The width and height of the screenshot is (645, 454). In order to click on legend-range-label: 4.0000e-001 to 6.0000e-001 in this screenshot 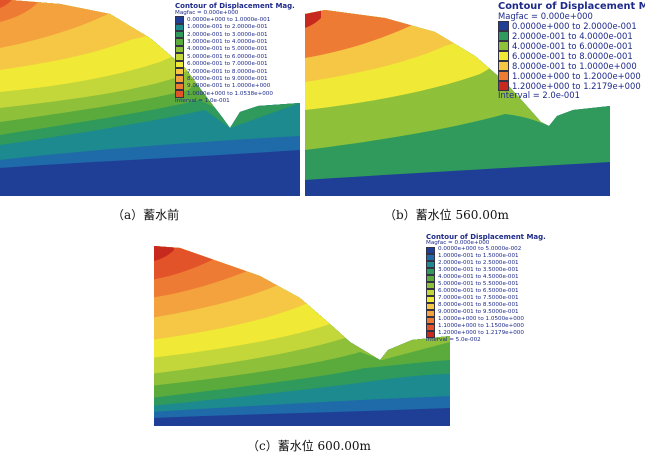, I will do `click(572, 45)`.